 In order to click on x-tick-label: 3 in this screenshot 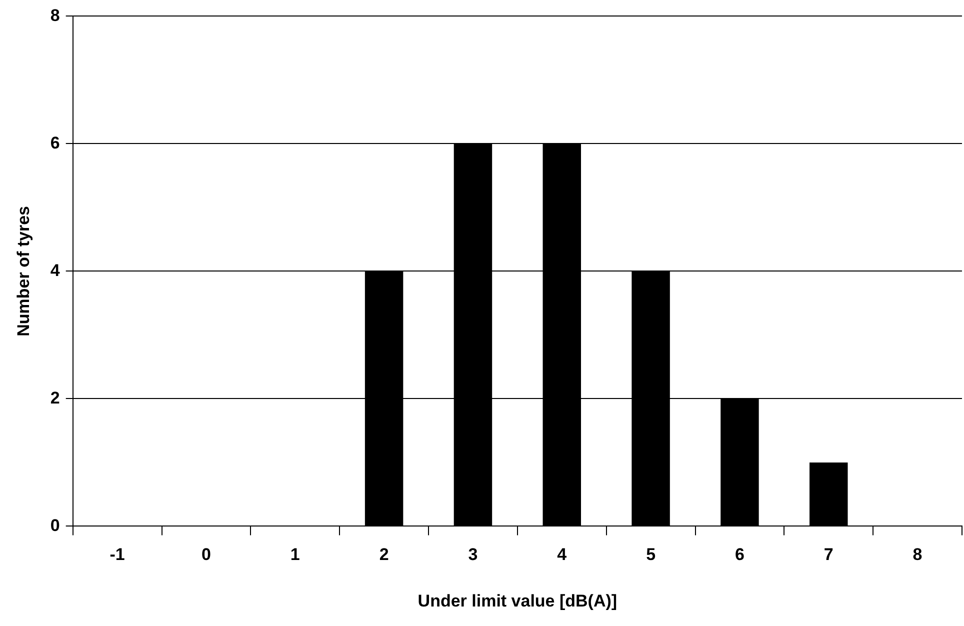, I will do `click(473, 554)`.